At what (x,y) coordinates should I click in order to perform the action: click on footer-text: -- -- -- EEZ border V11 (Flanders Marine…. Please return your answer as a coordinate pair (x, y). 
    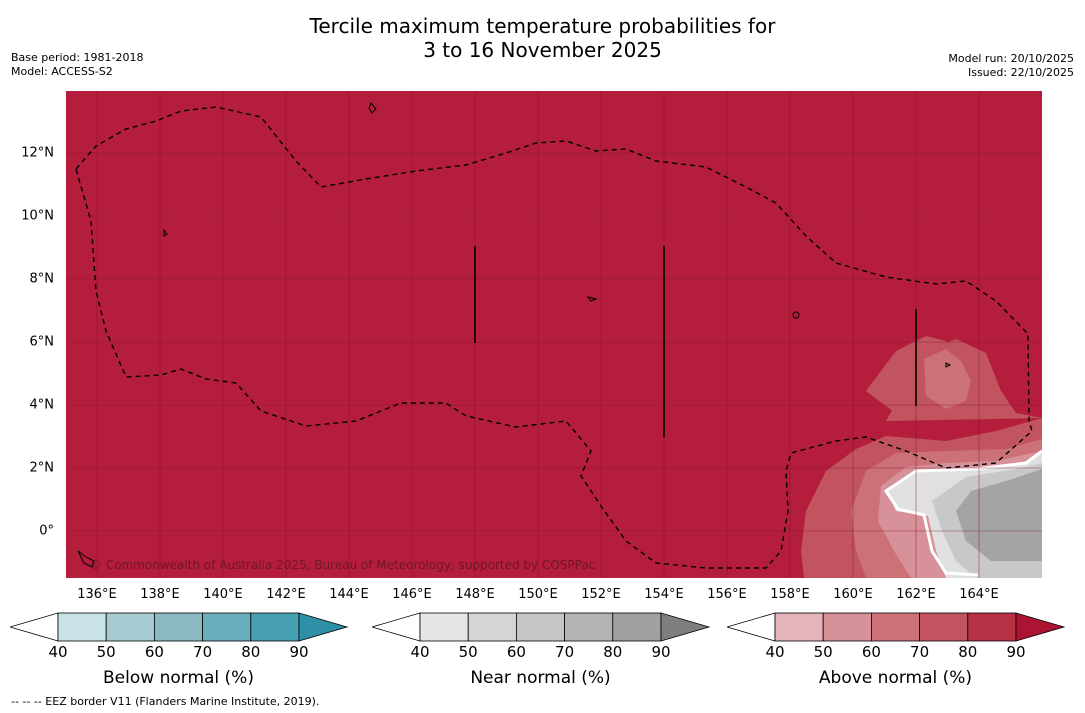
    Looking at the image, I should click on (165, 701).